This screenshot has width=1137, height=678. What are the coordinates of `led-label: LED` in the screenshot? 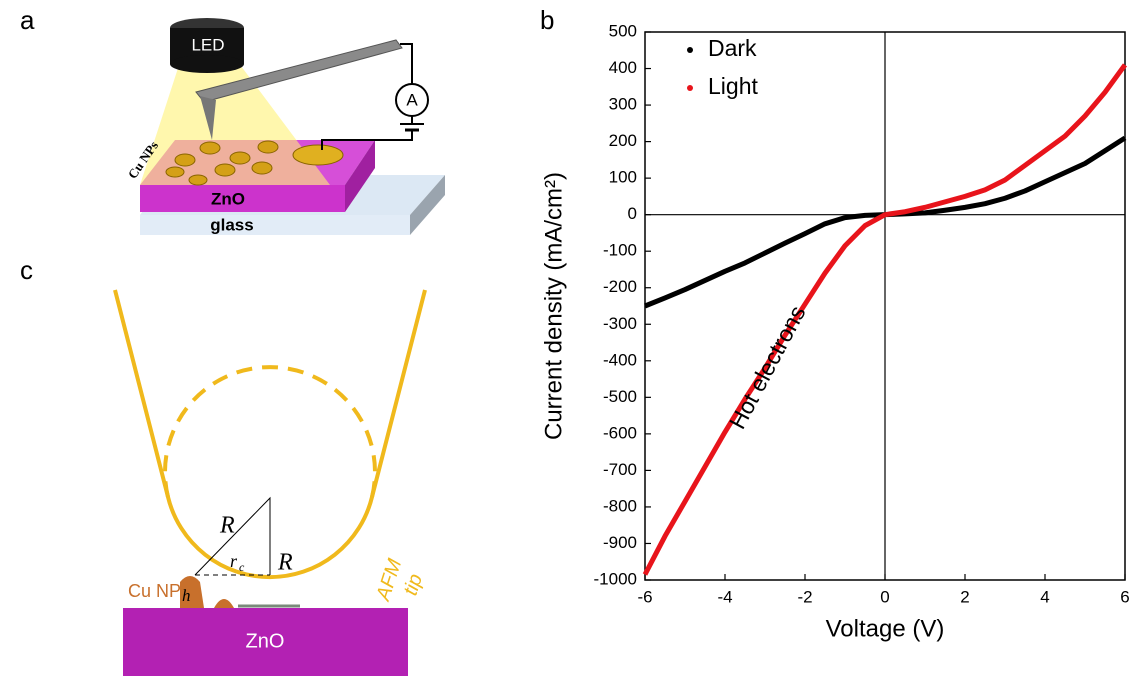 It's located at (207, 44).